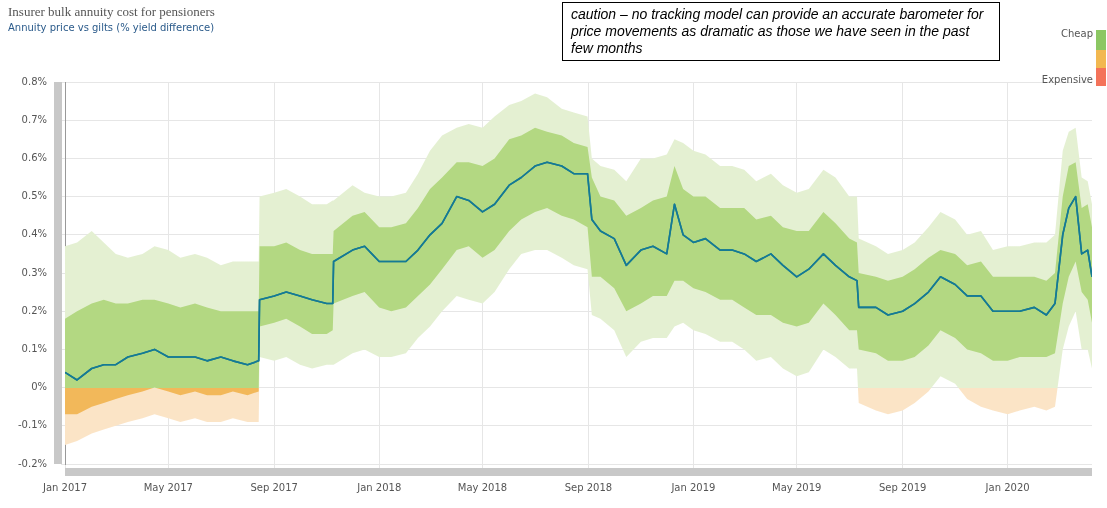  Describe the element at coordinates (111, 12) in the screenshot. I see `chart-title: Insurer bulk annuity cost for pensioners` at that location.